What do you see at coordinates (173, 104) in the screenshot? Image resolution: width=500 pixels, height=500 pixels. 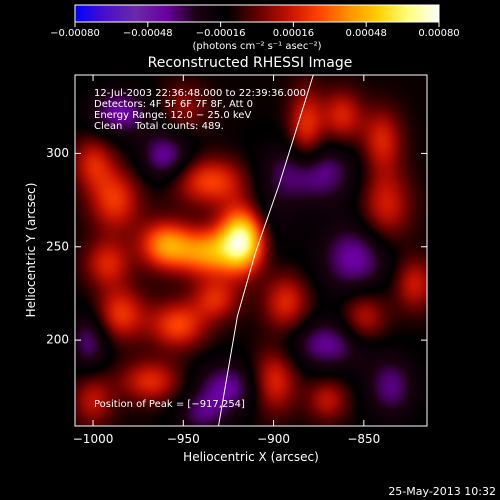 I see `info-line-detectors: Detectors: 4F 5F 6F 7F 8F, Att 0` at bounding box center [173, 104].